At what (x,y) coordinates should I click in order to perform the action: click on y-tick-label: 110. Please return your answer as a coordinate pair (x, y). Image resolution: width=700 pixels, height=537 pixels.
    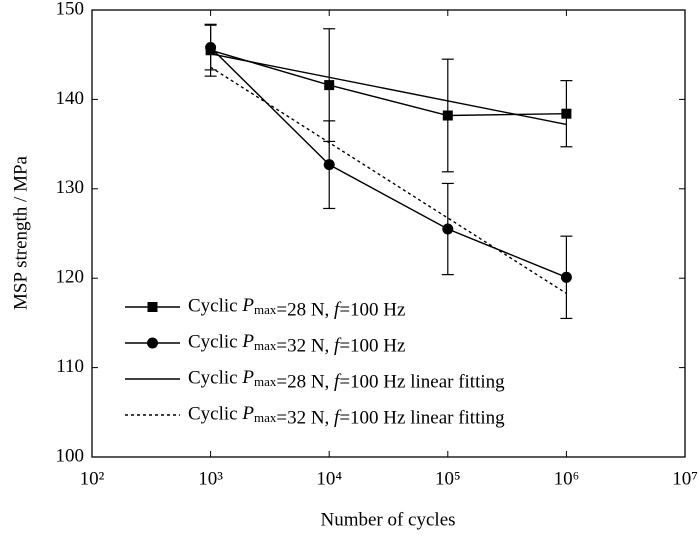
    Looking at the image, I should click on (70, 366).